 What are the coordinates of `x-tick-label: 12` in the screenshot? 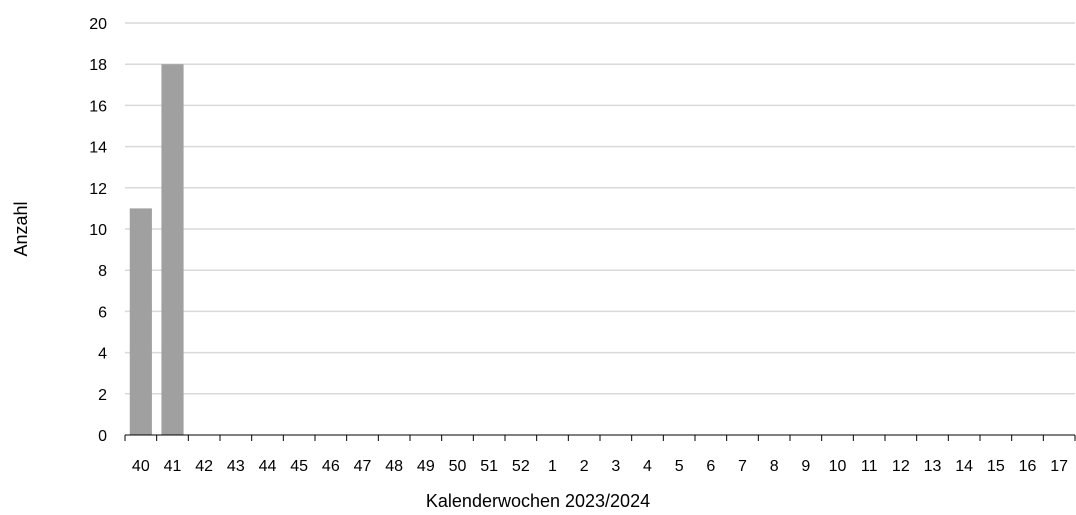 It's located at (901, 466).